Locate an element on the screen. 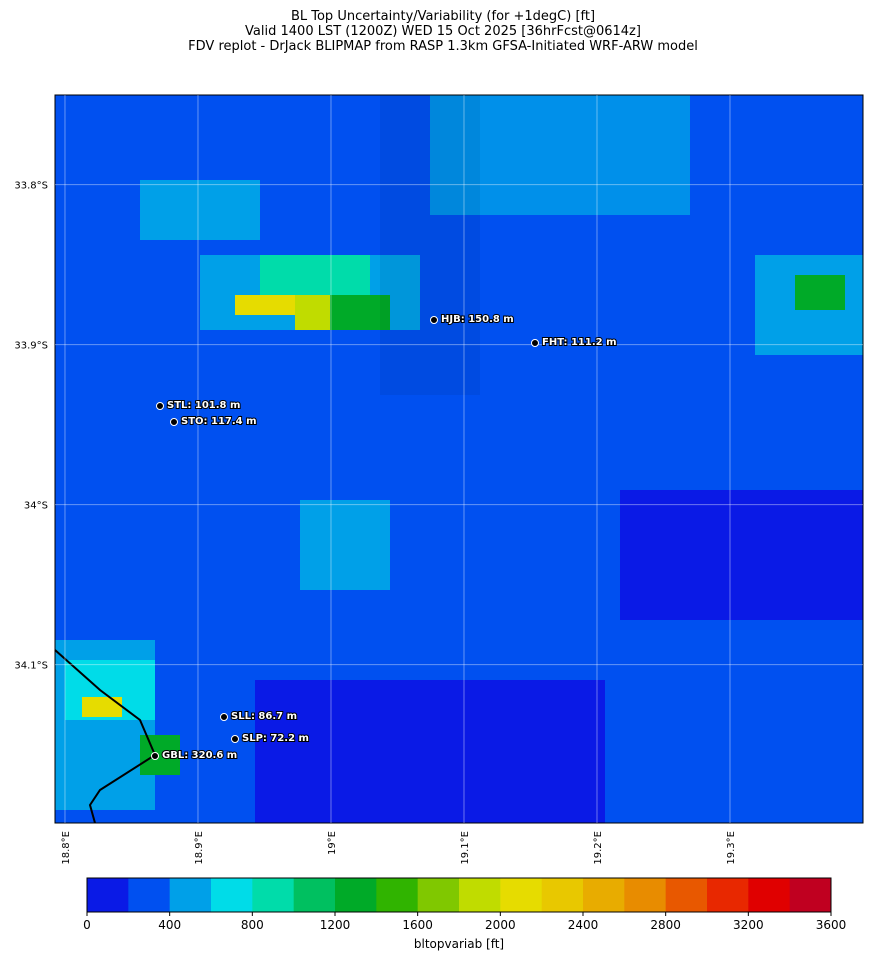  station-label: SLL: 86.7 m is located at coordinates (264, 716).